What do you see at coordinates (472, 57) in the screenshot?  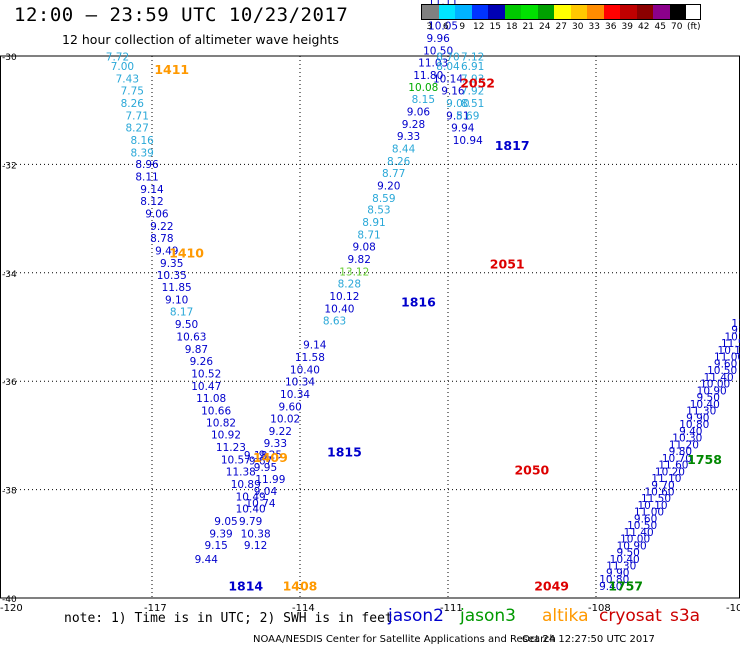 I see `wave-height-label: 7.12` at bounding box center [472, 57].